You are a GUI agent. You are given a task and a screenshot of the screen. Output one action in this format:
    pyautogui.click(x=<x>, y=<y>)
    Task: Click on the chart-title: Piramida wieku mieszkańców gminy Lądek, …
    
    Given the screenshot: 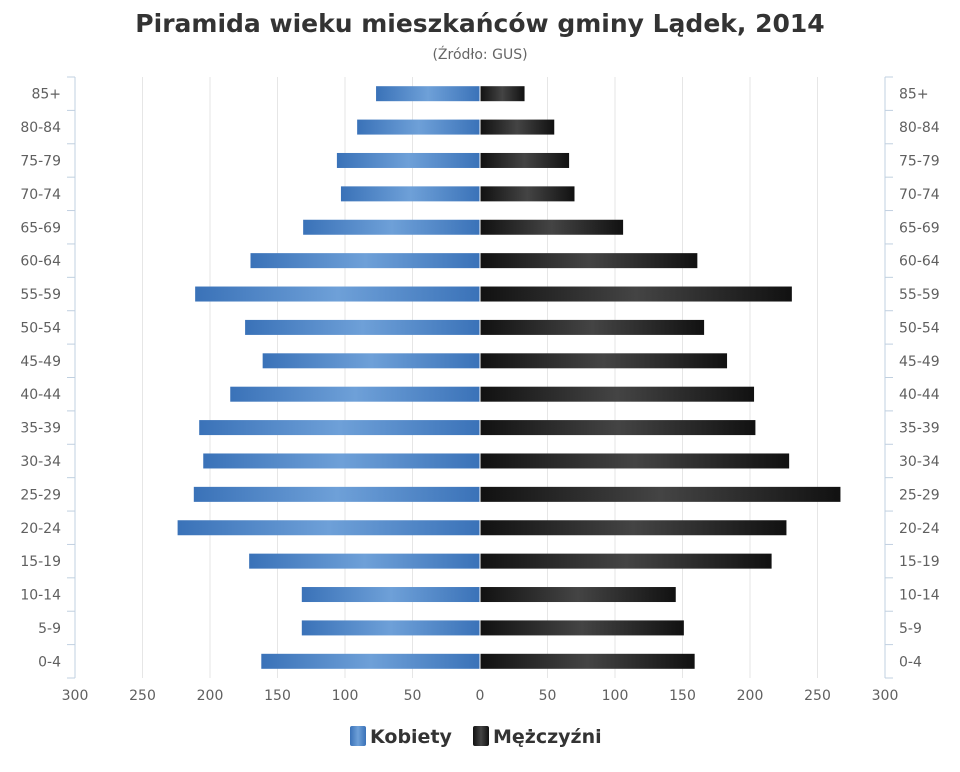 What is the action you would take?
    pyautogui.click(x=479, y=23)
    